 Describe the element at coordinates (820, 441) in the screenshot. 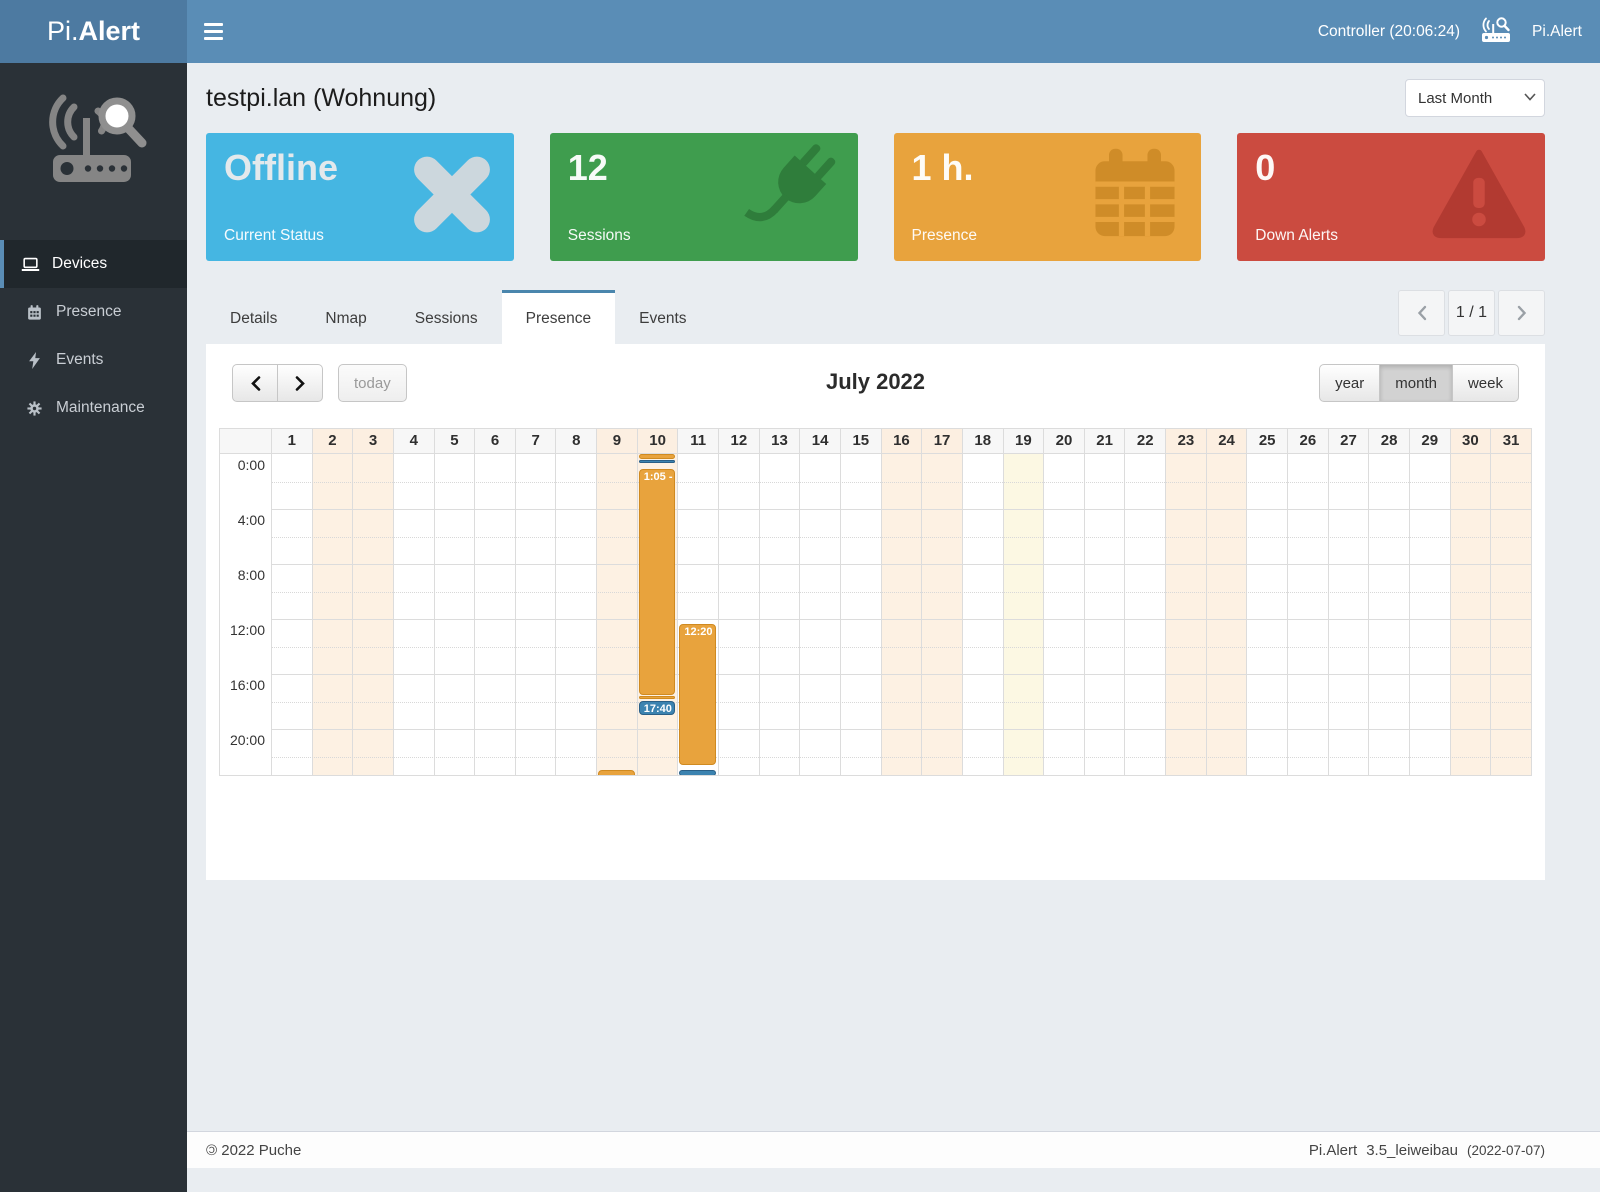

I see `calendar-day-header: 14` at that location.